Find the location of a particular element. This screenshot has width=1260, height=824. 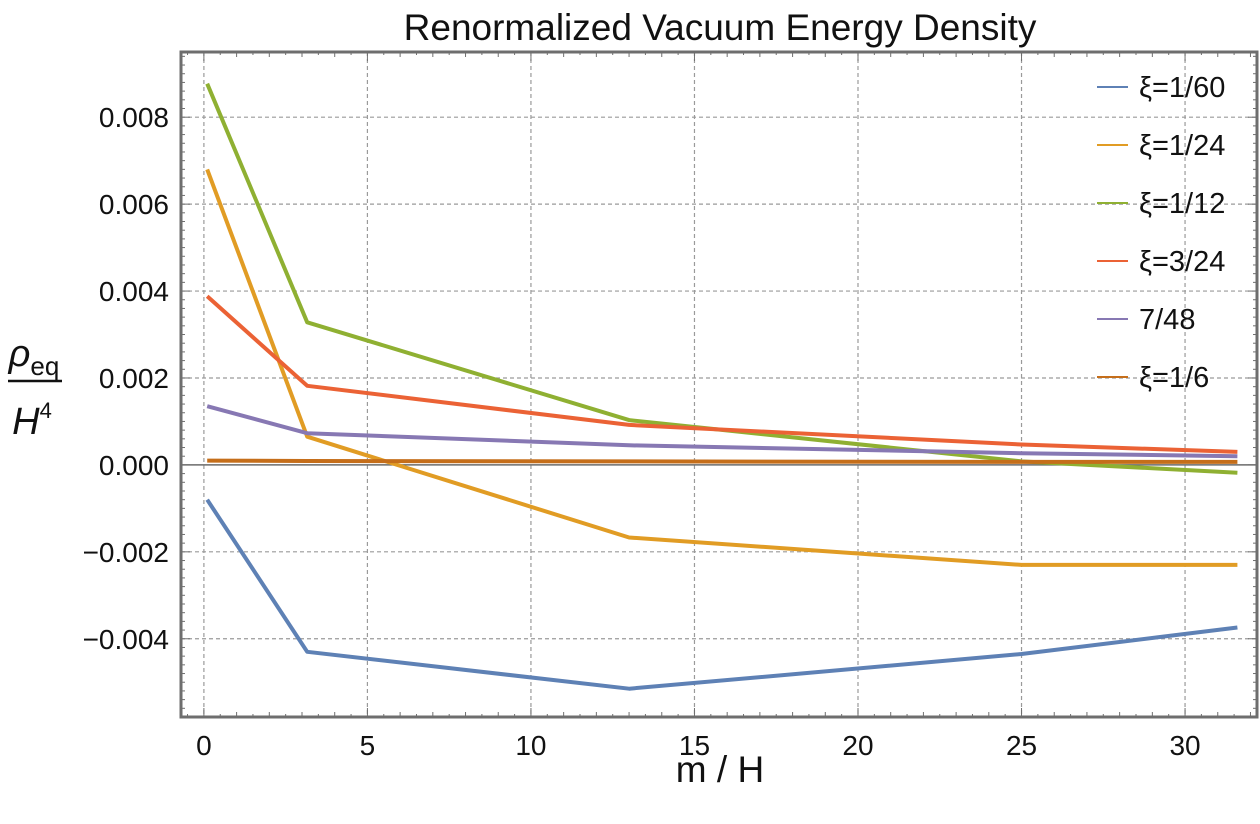

y-label-subscript: eq is located at coordinates (44, 366).